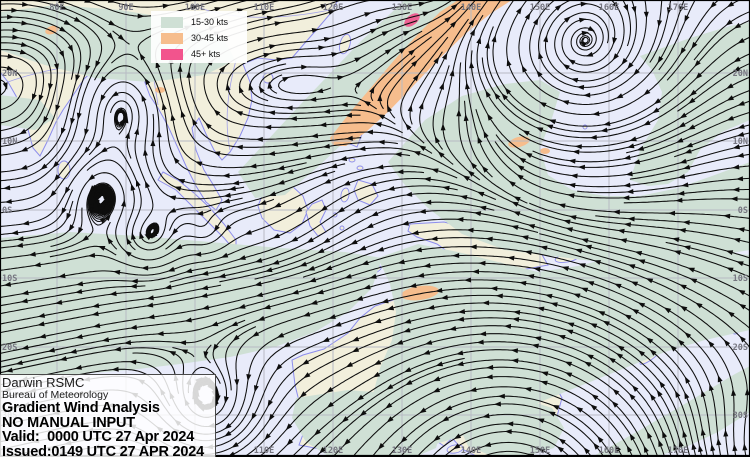 Image resolution: width=750 pixels, height=457 pixels. I want to click on lat-label-left: 10S, so click(9, 279).